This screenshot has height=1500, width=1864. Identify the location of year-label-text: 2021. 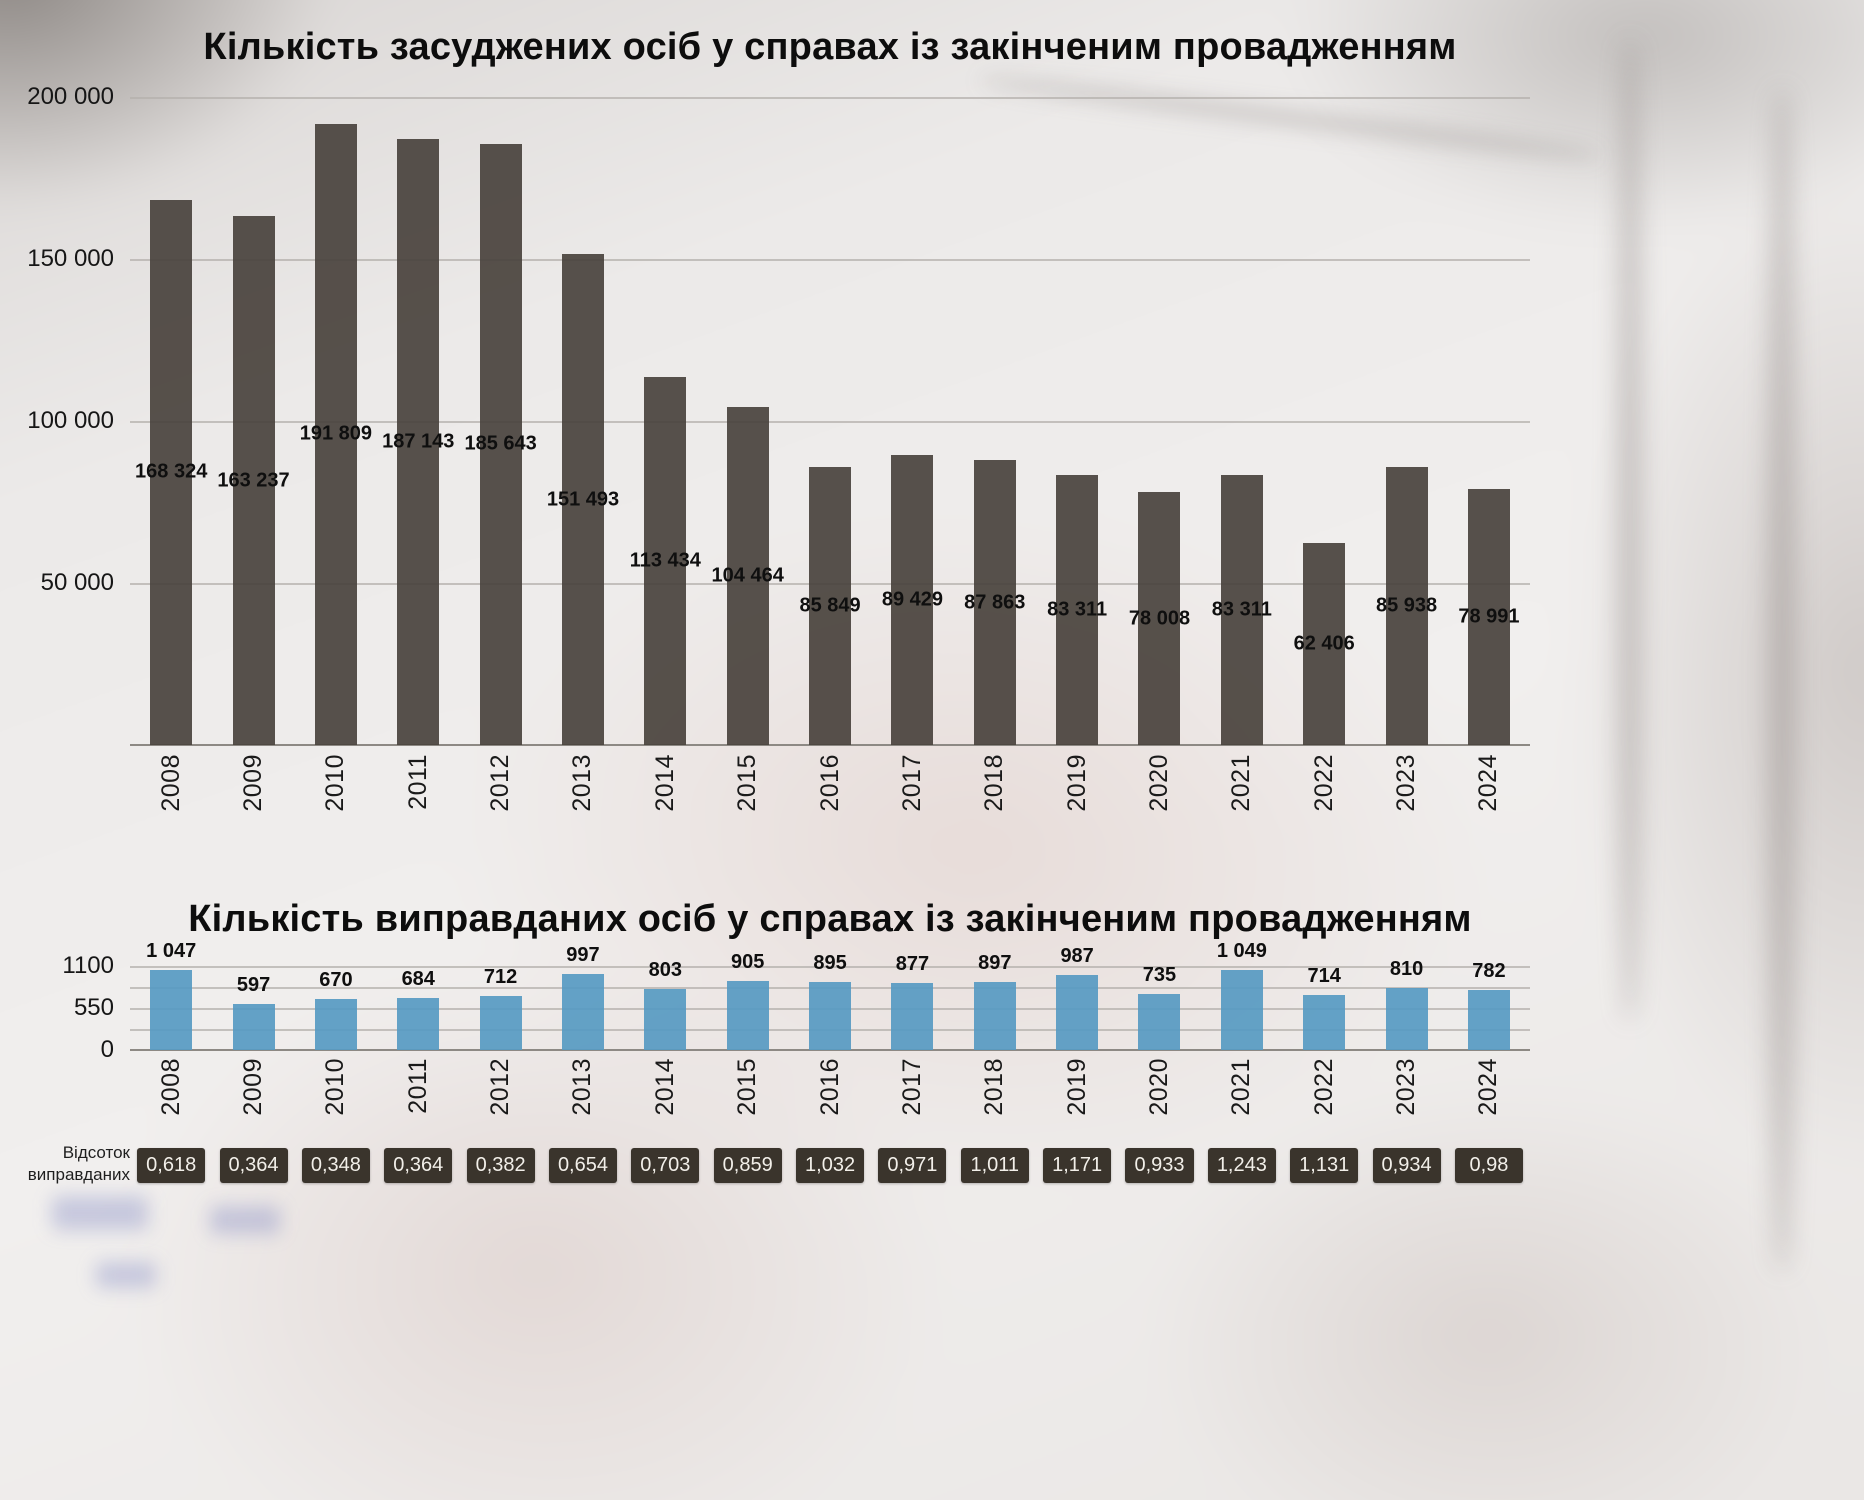
(1241, 783).